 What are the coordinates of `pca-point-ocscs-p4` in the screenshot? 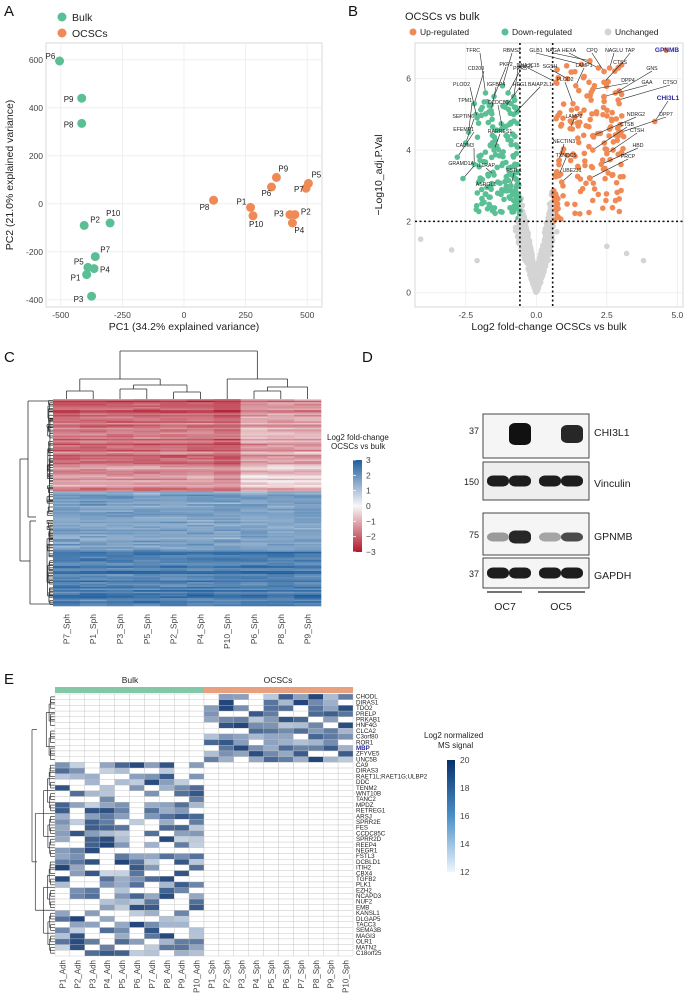 It's located at (292, 223).